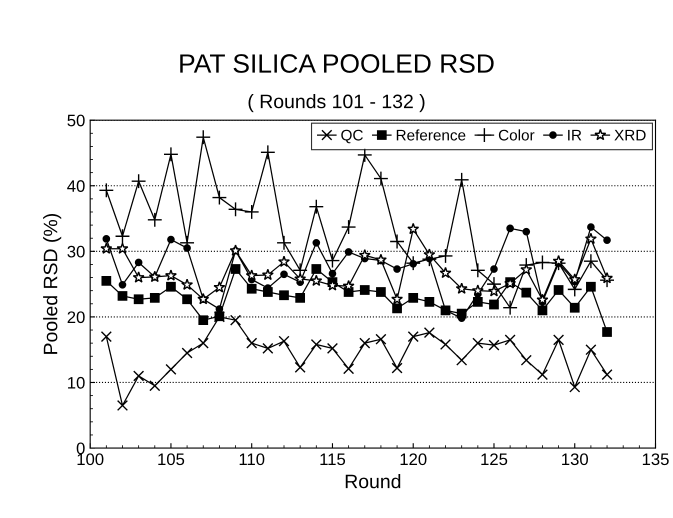 The image size is (673, 518). Describe the element at coordinates (76, 252) in the screenshot. I see `y-tick-label: 30` at that location.